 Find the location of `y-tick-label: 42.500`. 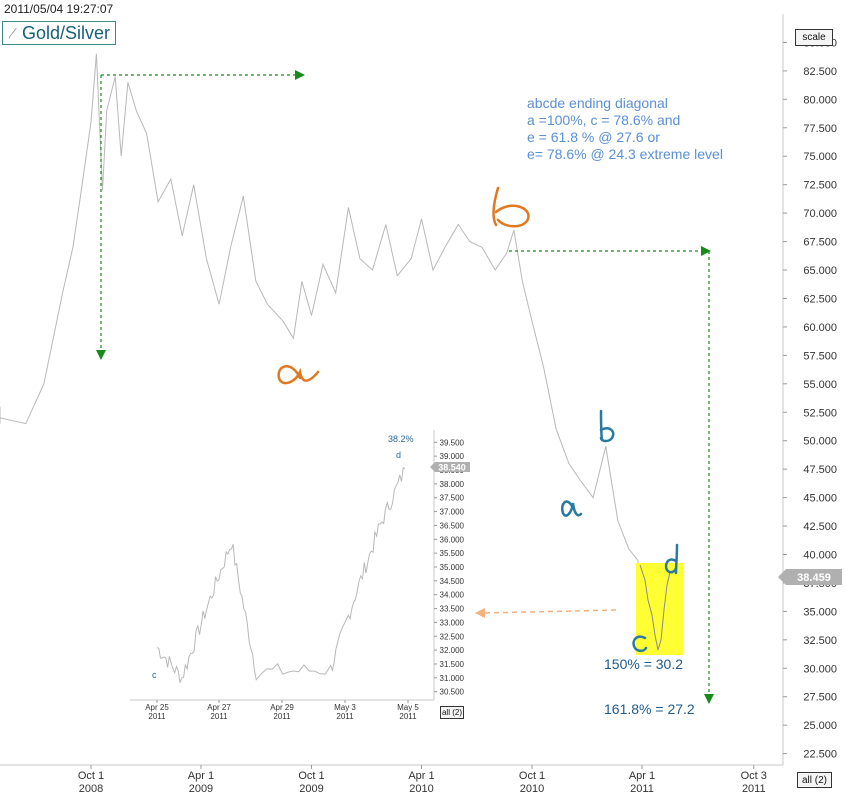

y-tick-label: 42.500 is located at coordinates (820, 527).